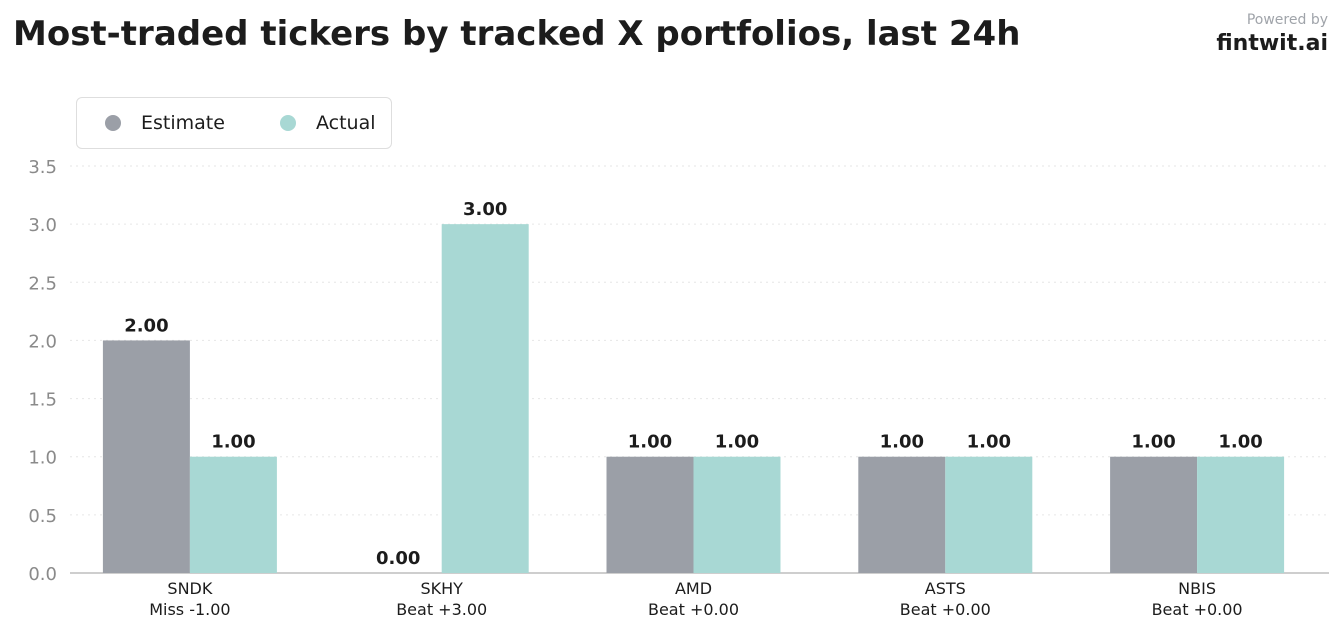 The height and width of the screenshot is (631, 1341). Describe the element at coordinates (398, 558) in the screenshot. I see `bar-value-label: 0.00` at that location.